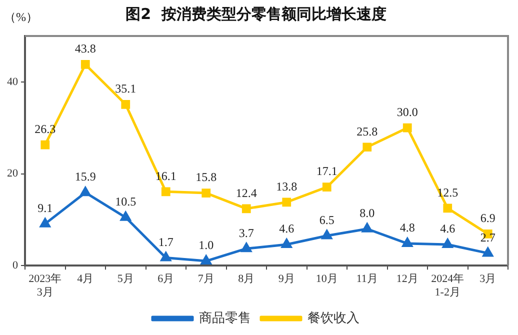 Image resolution: width=518 pixels, height=335 pixels. Describe the element at coordinates (206, 279) in the screenshot. I see `x-tick-label: 7月` at that location.